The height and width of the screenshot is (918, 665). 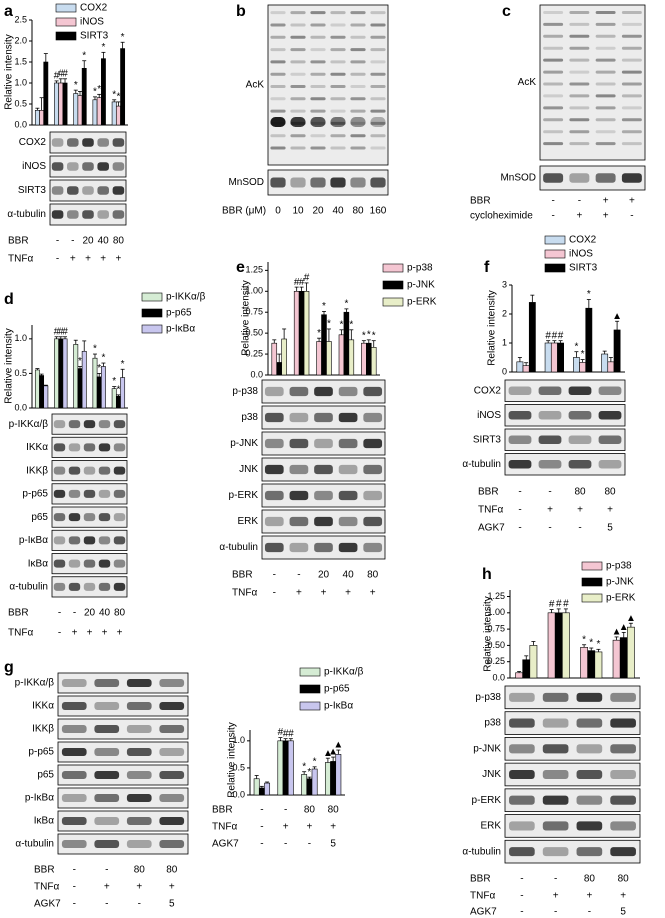 What do you see at coordinates (92, 22) in the screenshot?
I see `legend-label: iNOS` at bounding box center [92, 22].